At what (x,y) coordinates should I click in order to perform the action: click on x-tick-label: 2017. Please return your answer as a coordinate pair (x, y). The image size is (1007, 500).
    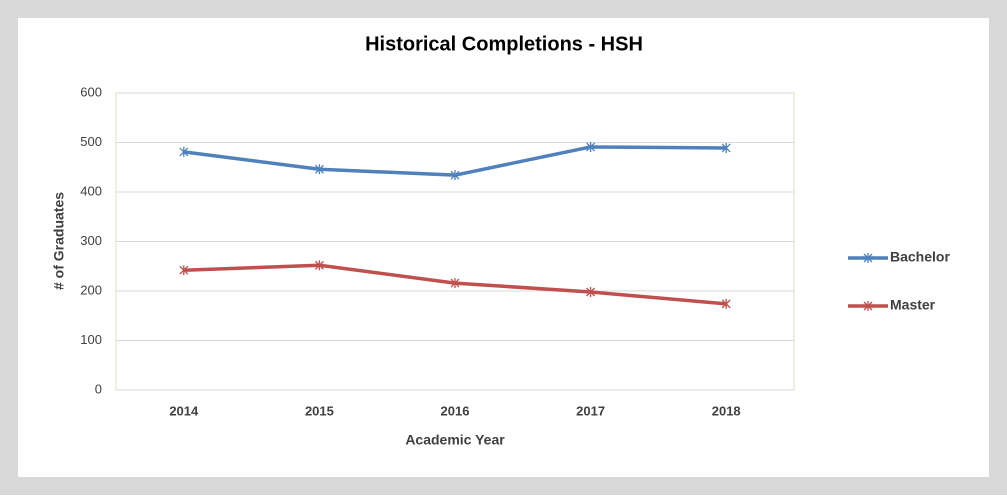
    Looking at the image, I should click on (590, 410).